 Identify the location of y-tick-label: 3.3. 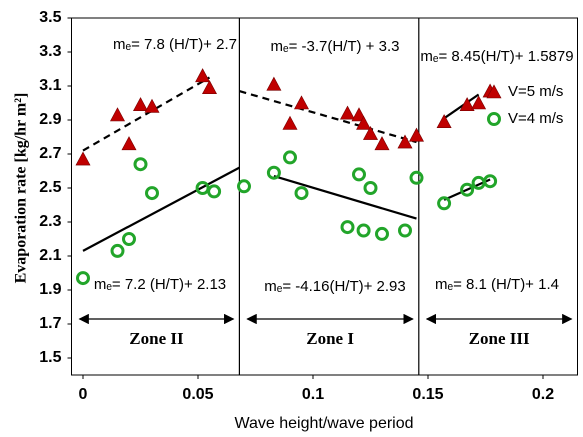
(50, 51).